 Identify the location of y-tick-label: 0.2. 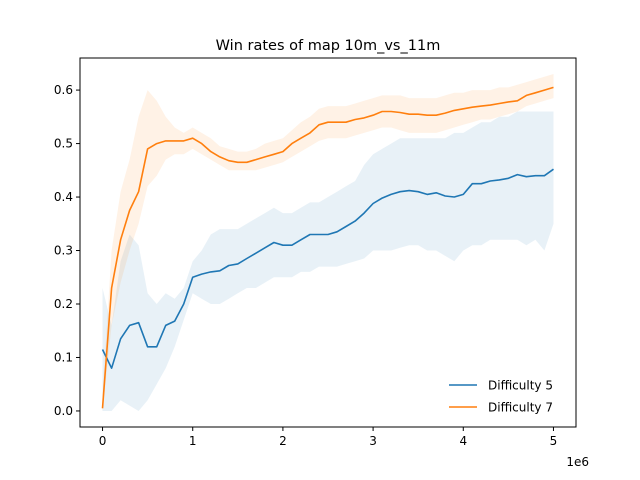
(63, 304).